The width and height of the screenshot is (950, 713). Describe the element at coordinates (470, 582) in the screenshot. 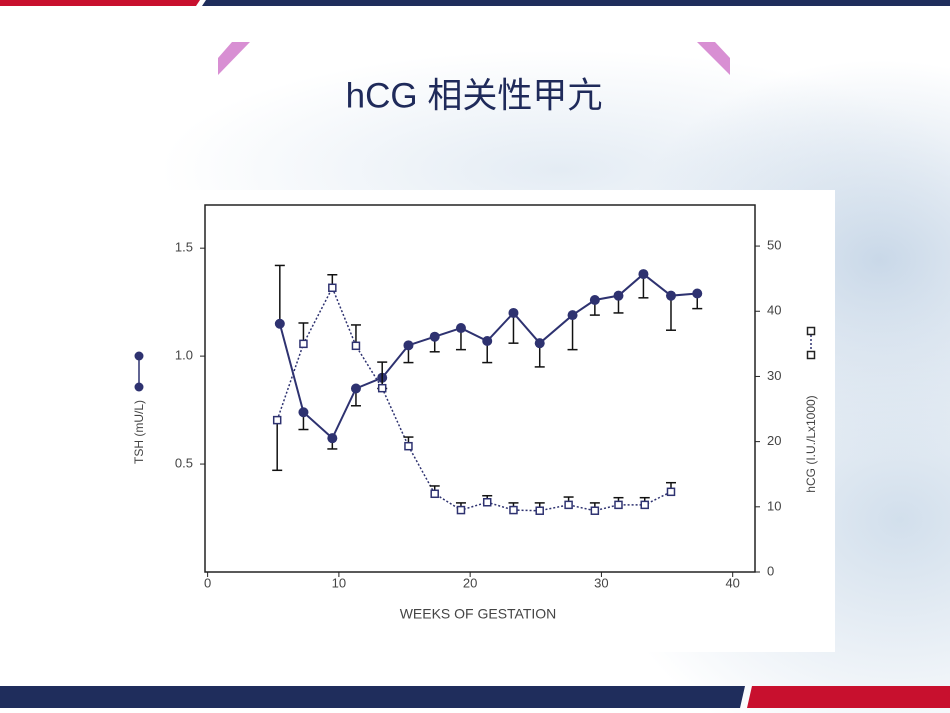

I see `x-tick-label: 20` at that location.